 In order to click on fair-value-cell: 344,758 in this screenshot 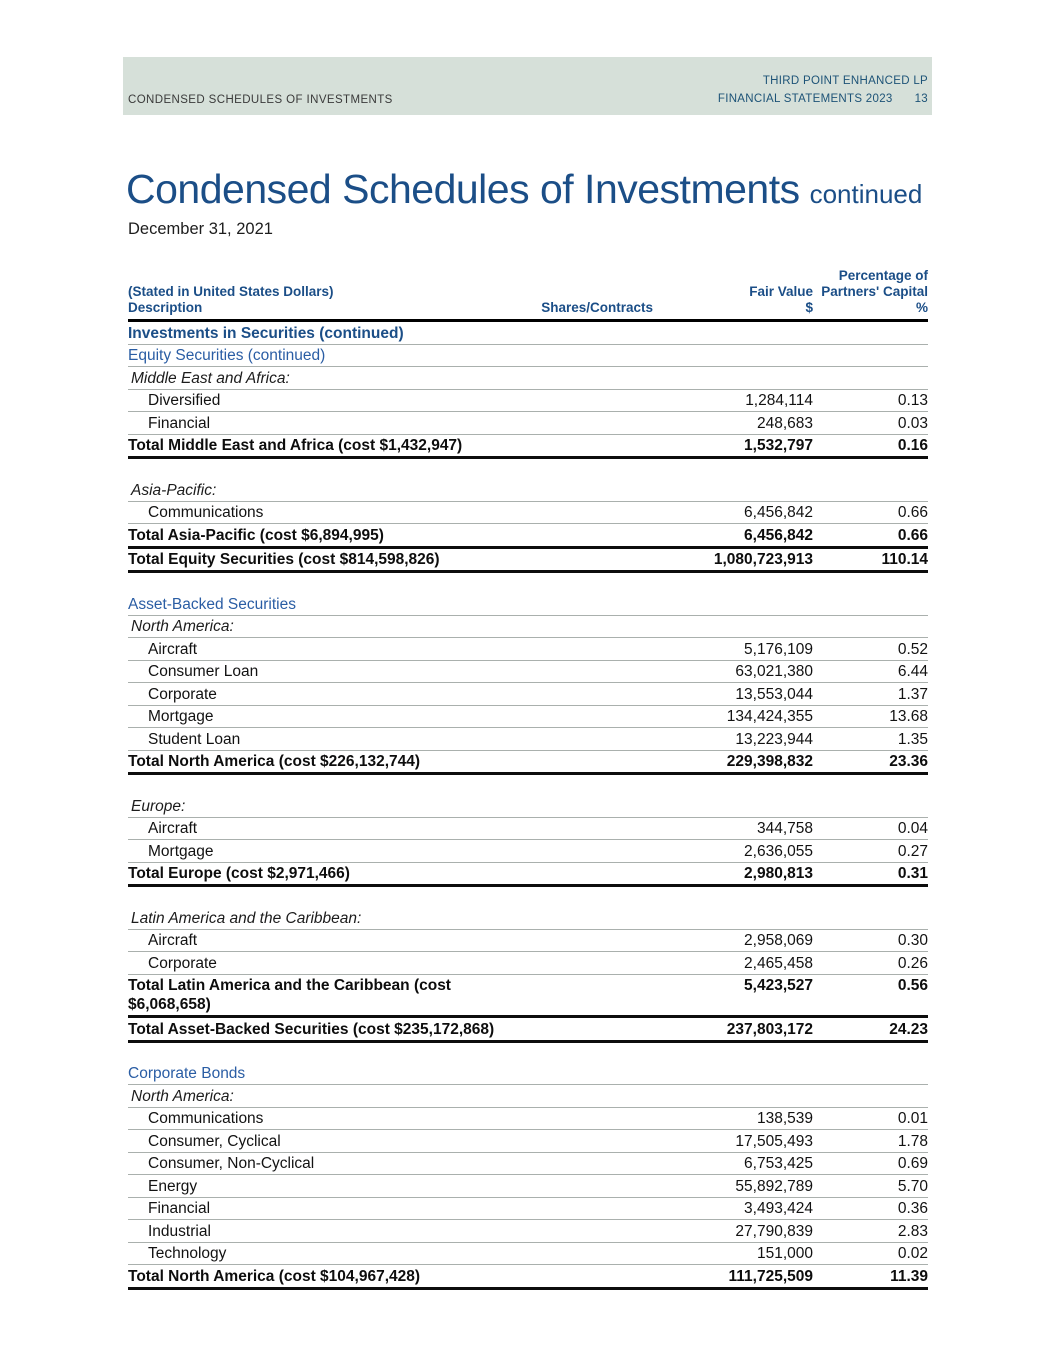, I will do `click(784, 828)`.